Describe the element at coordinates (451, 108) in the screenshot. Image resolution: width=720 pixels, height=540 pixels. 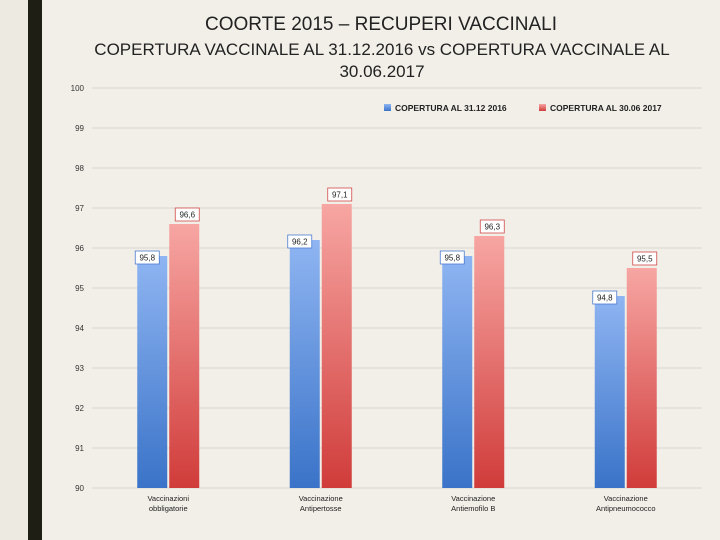
I see `legend-label-1: COPERTURA AL 31.12 2016` at that location.